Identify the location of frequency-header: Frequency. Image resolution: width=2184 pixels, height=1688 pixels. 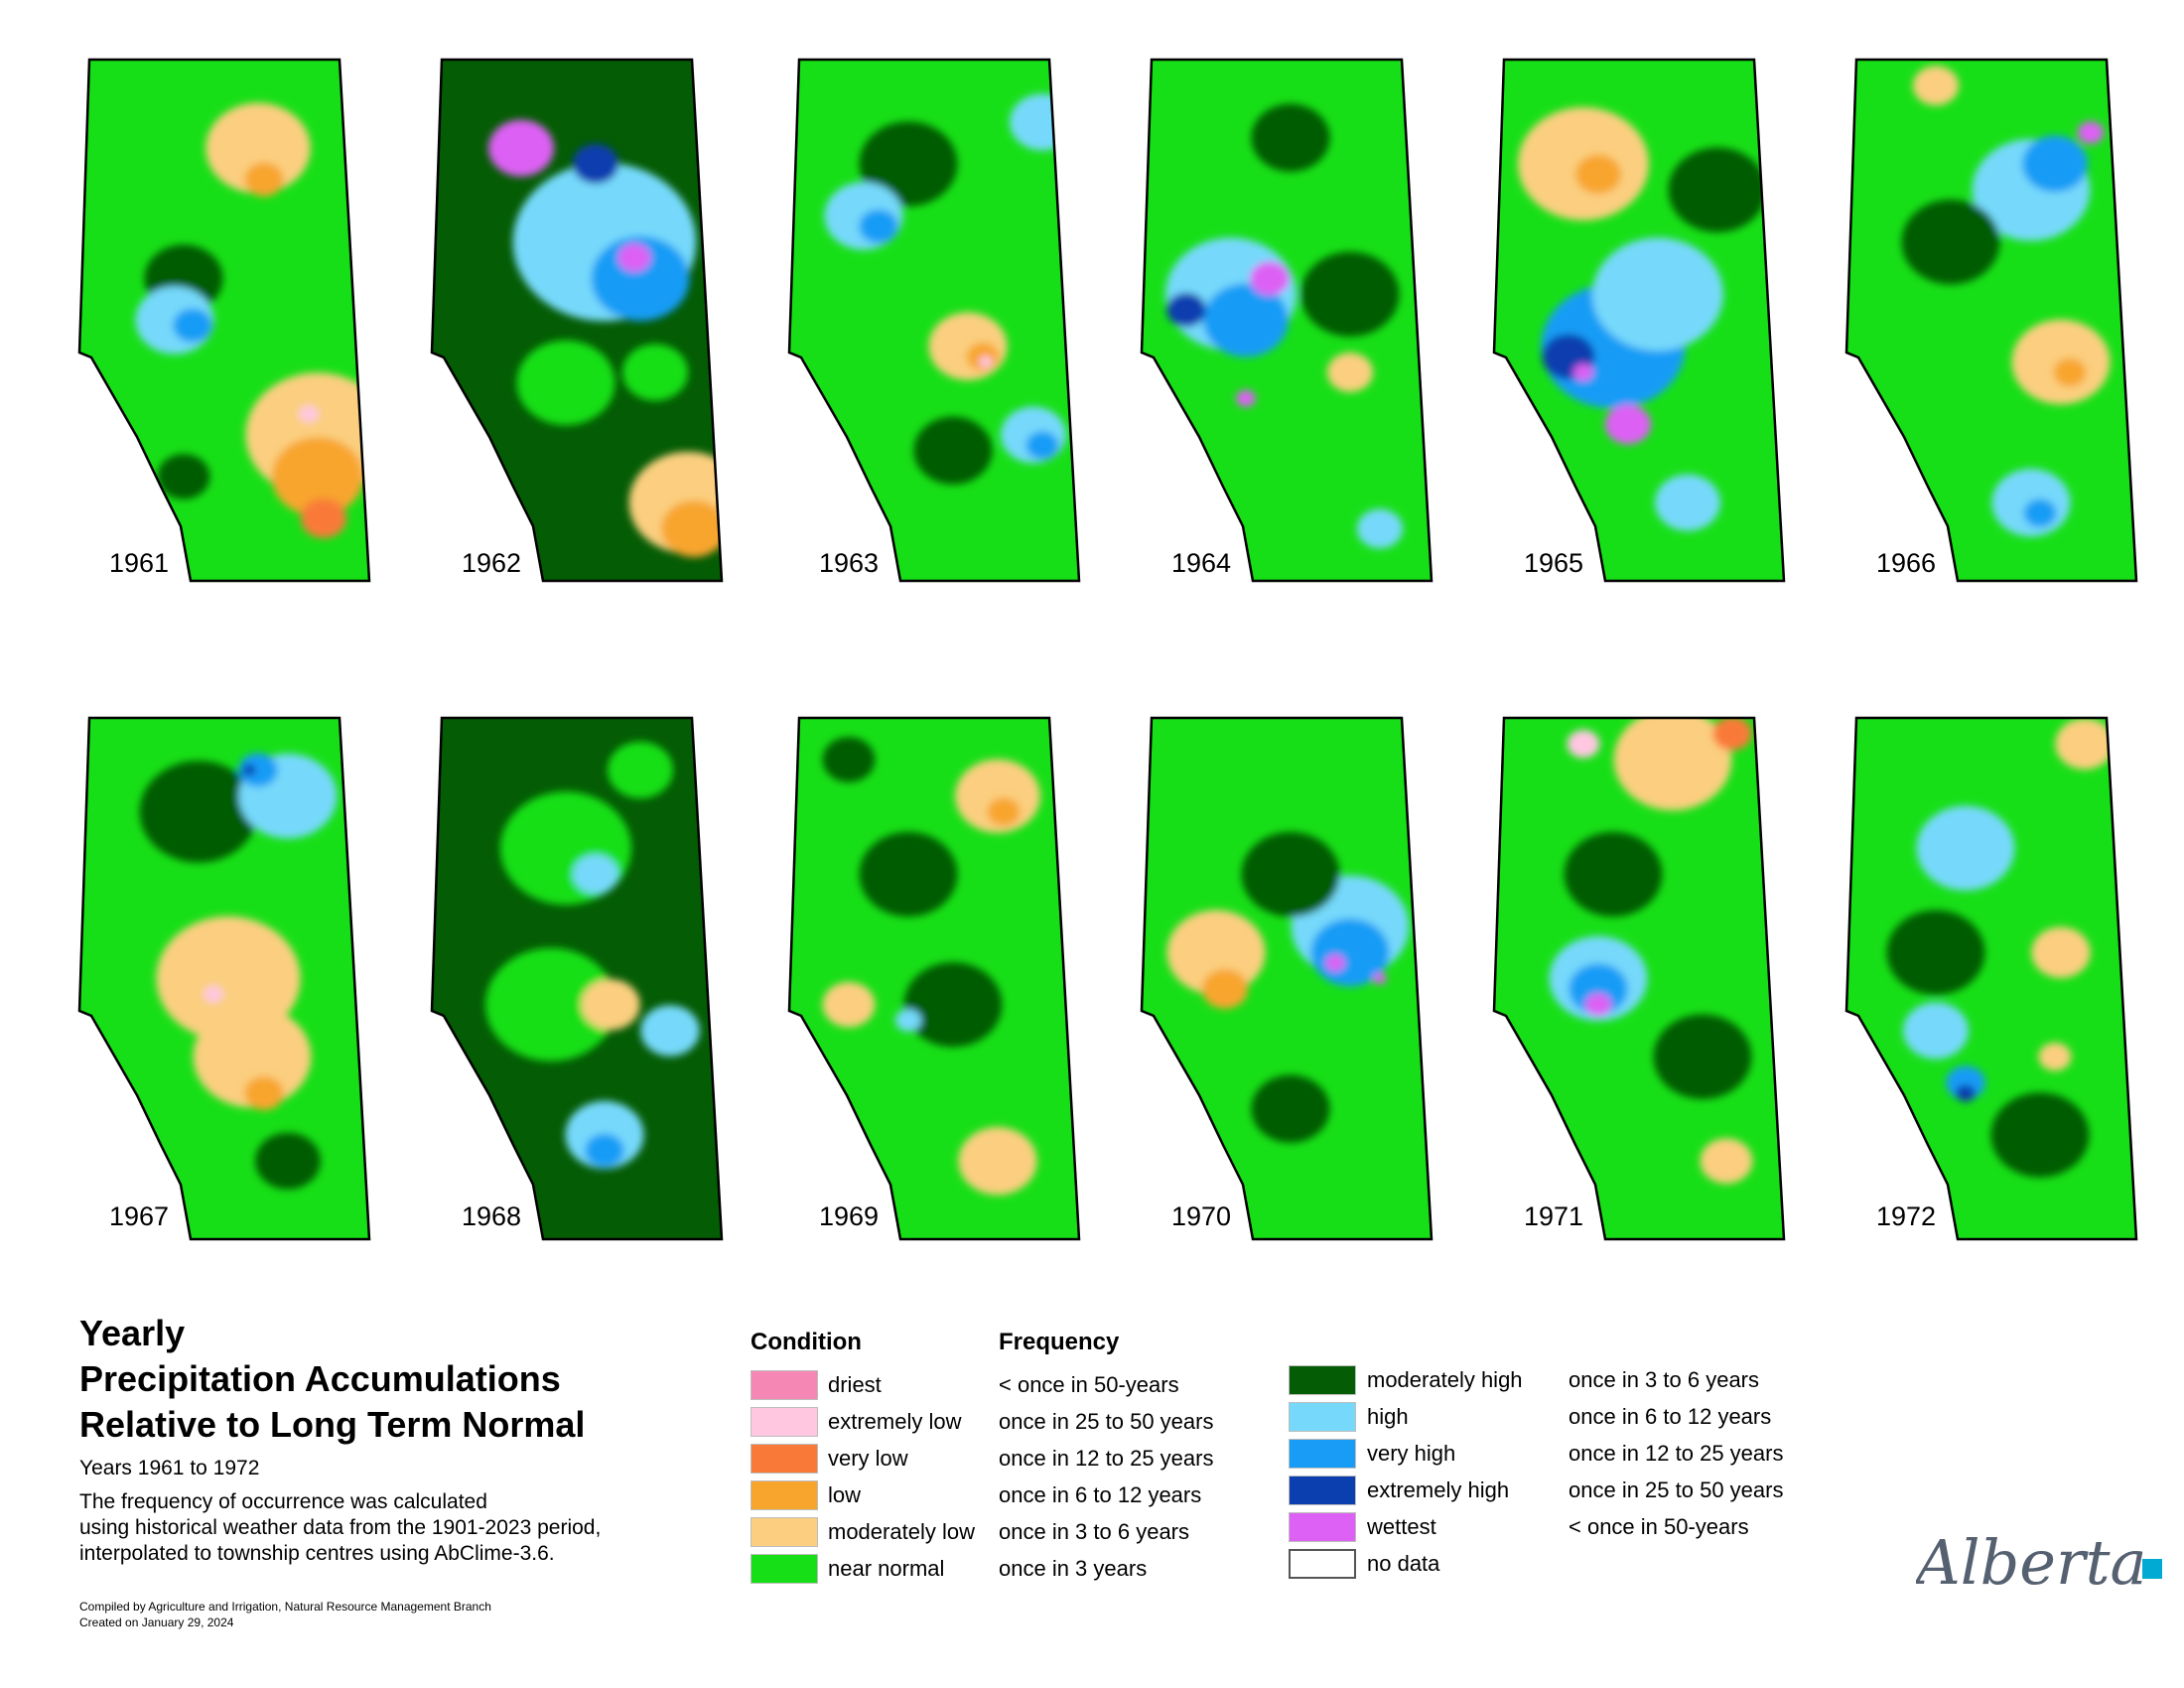
(1059, 1342).